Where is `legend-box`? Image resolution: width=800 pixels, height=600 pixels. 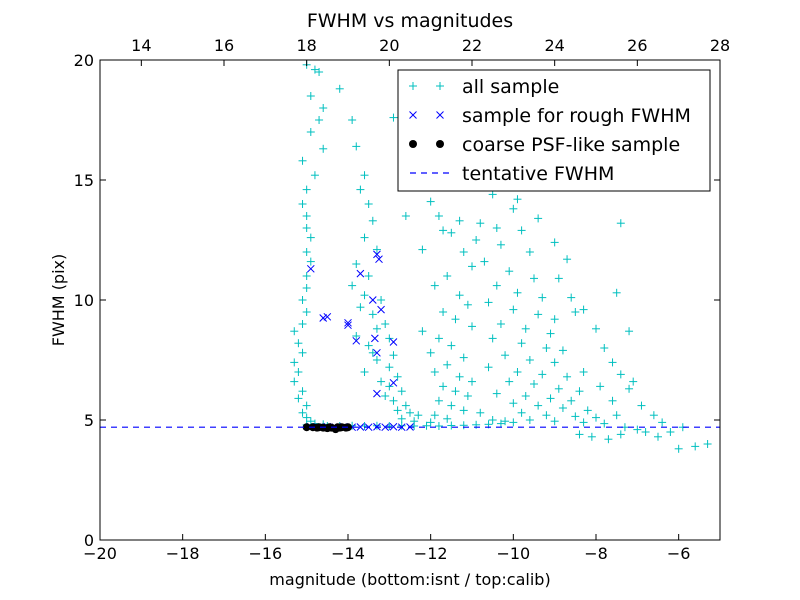
legend-box is located at coordinates (554, 130).